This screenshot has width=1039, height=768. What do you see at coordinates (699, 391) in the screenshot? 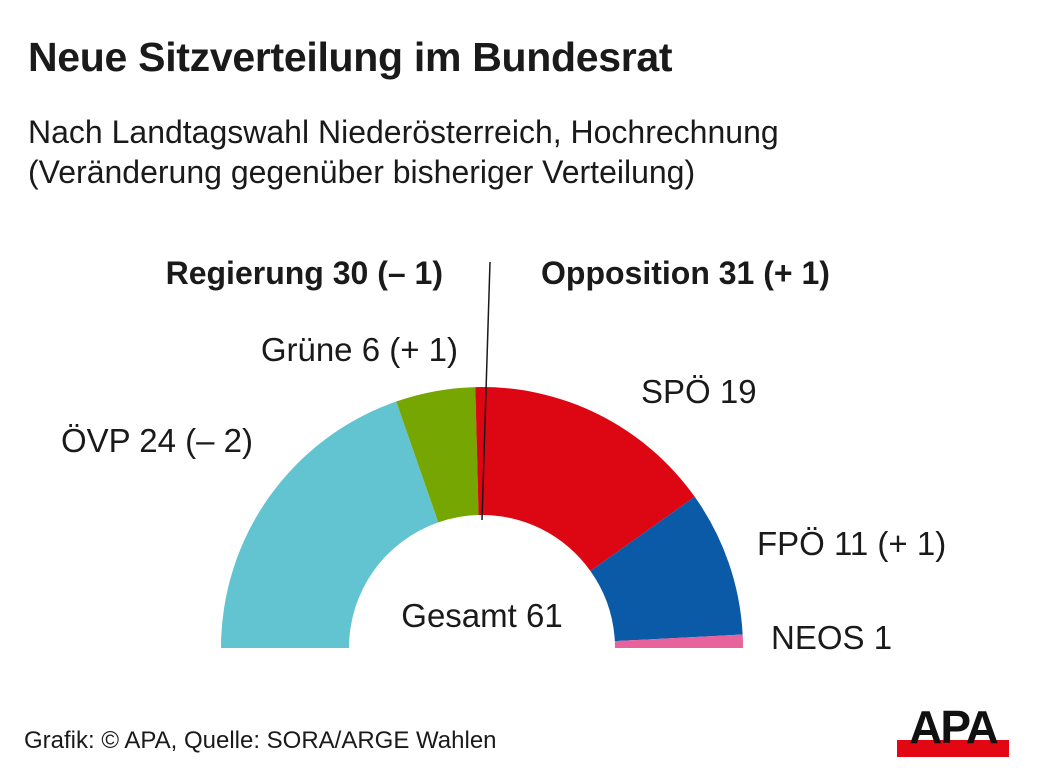
I see `segment-label-spoe: SPÖ 19` at bounding box center [699, 391].